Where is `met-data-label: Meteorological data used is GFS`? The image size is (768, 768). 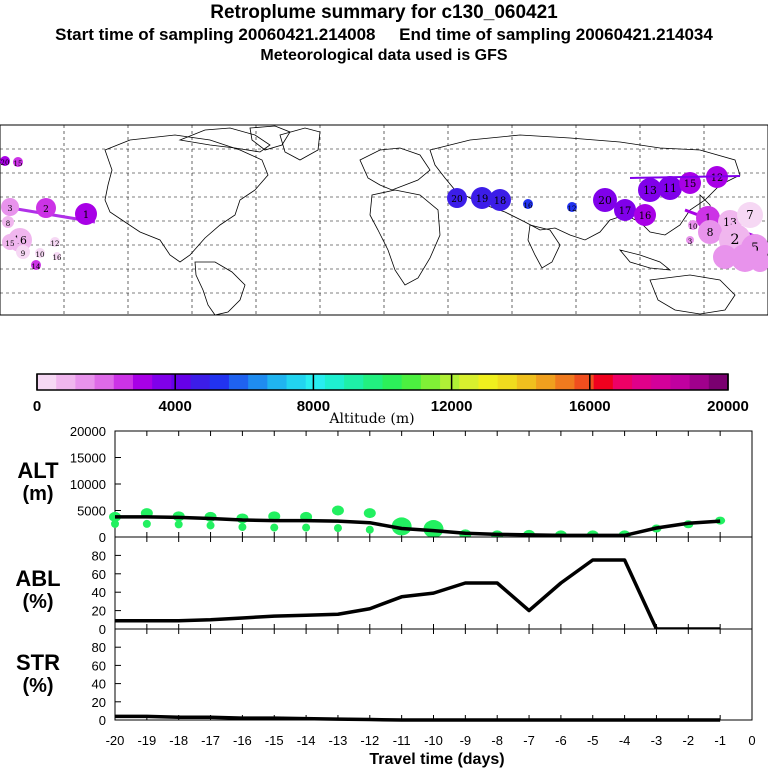 met-data-label: Meteorological data used is GFS is located at coordinates (384, 55).